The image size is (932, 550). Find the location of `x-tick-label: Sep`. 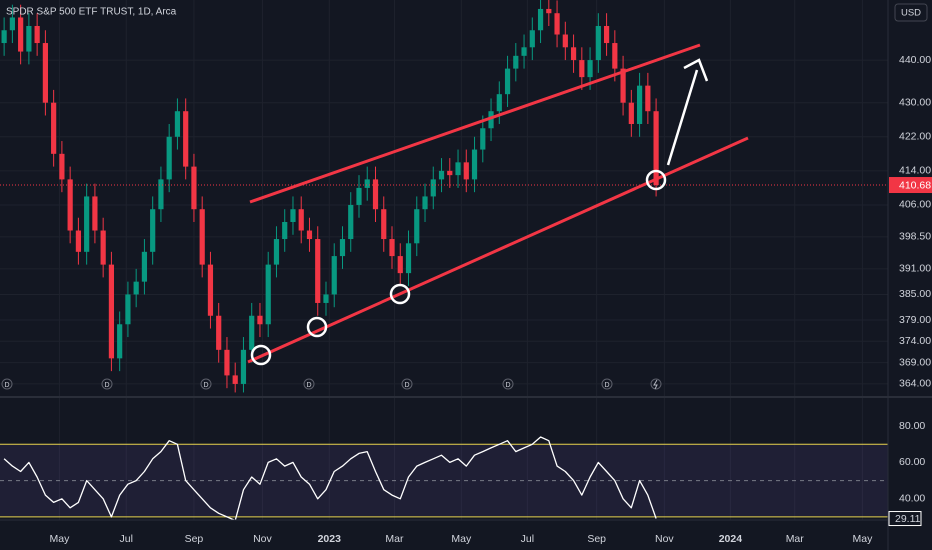

x-tick-label: Sep is located at coordinates (596, 539).